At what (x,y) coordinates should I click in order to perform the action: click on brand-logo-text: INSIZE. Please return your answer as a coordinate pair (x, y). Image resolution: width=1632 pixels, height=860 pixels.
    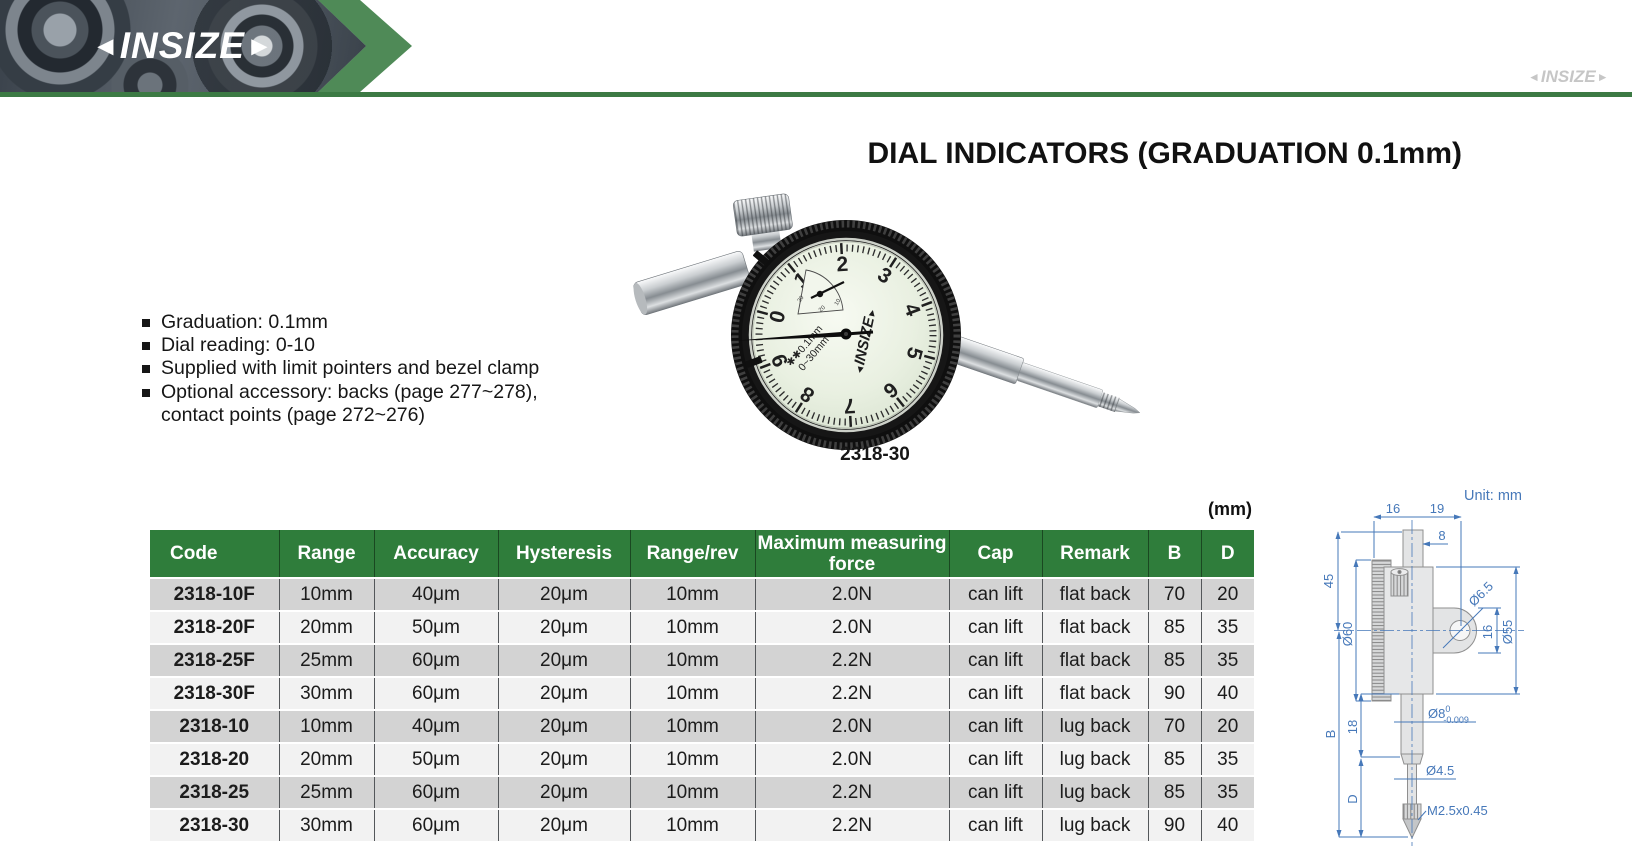
    Looking at the image, I should click on (182, 45).